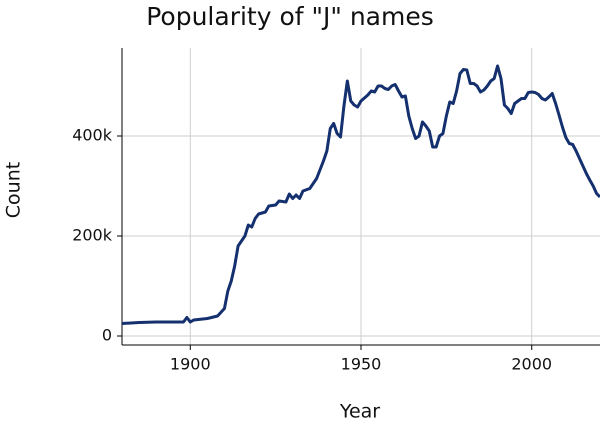  I want to click on x-tick-label: 1900, so click(190, 364).